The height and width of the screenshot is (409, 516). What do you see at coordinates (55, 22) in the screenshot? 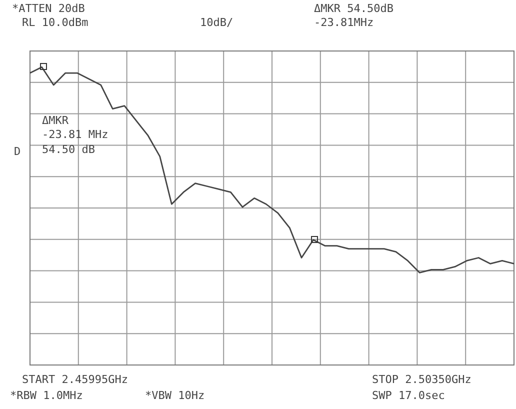
I see `text: RL 10.0dBm` at bounding box center [55, 22].